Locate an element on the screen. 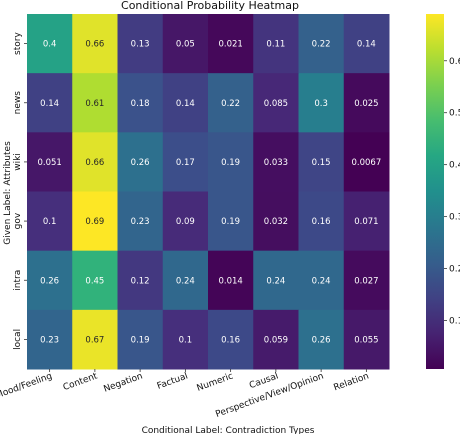 The width and height of the screenshot is (460, 434). cell-value-label: 0.025 is located at coordinates (366, 104).